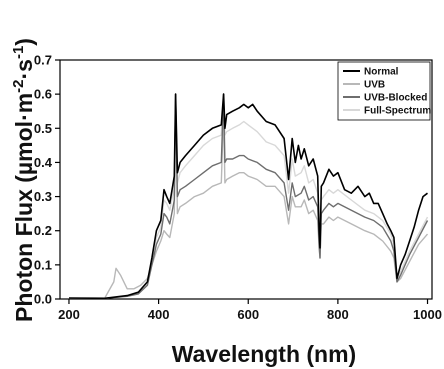  I want to click on legend-label: UVB, so click(374, 85).